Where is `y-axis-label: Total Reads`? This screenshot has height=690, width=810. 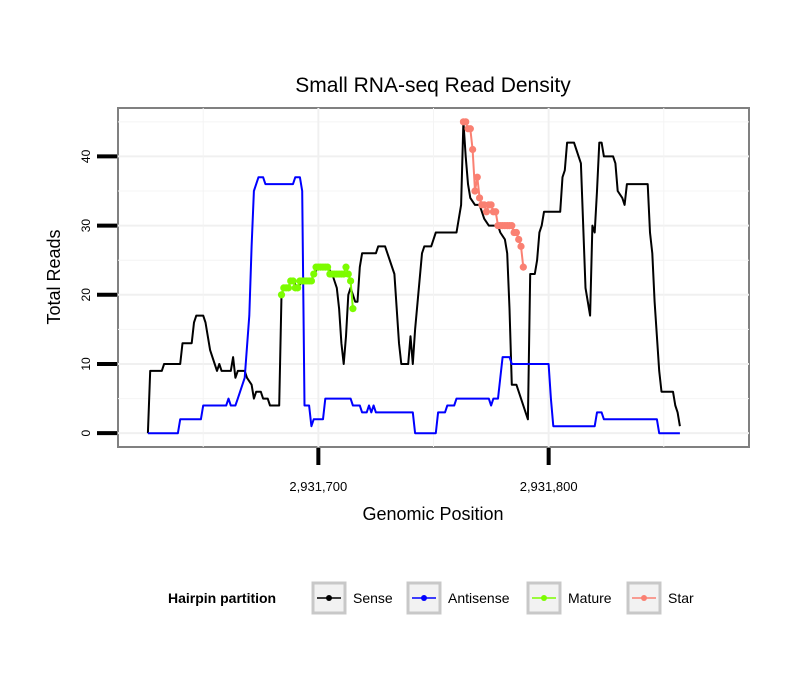
y-axis-label: Total Reads is located at coordinates (54, 276).